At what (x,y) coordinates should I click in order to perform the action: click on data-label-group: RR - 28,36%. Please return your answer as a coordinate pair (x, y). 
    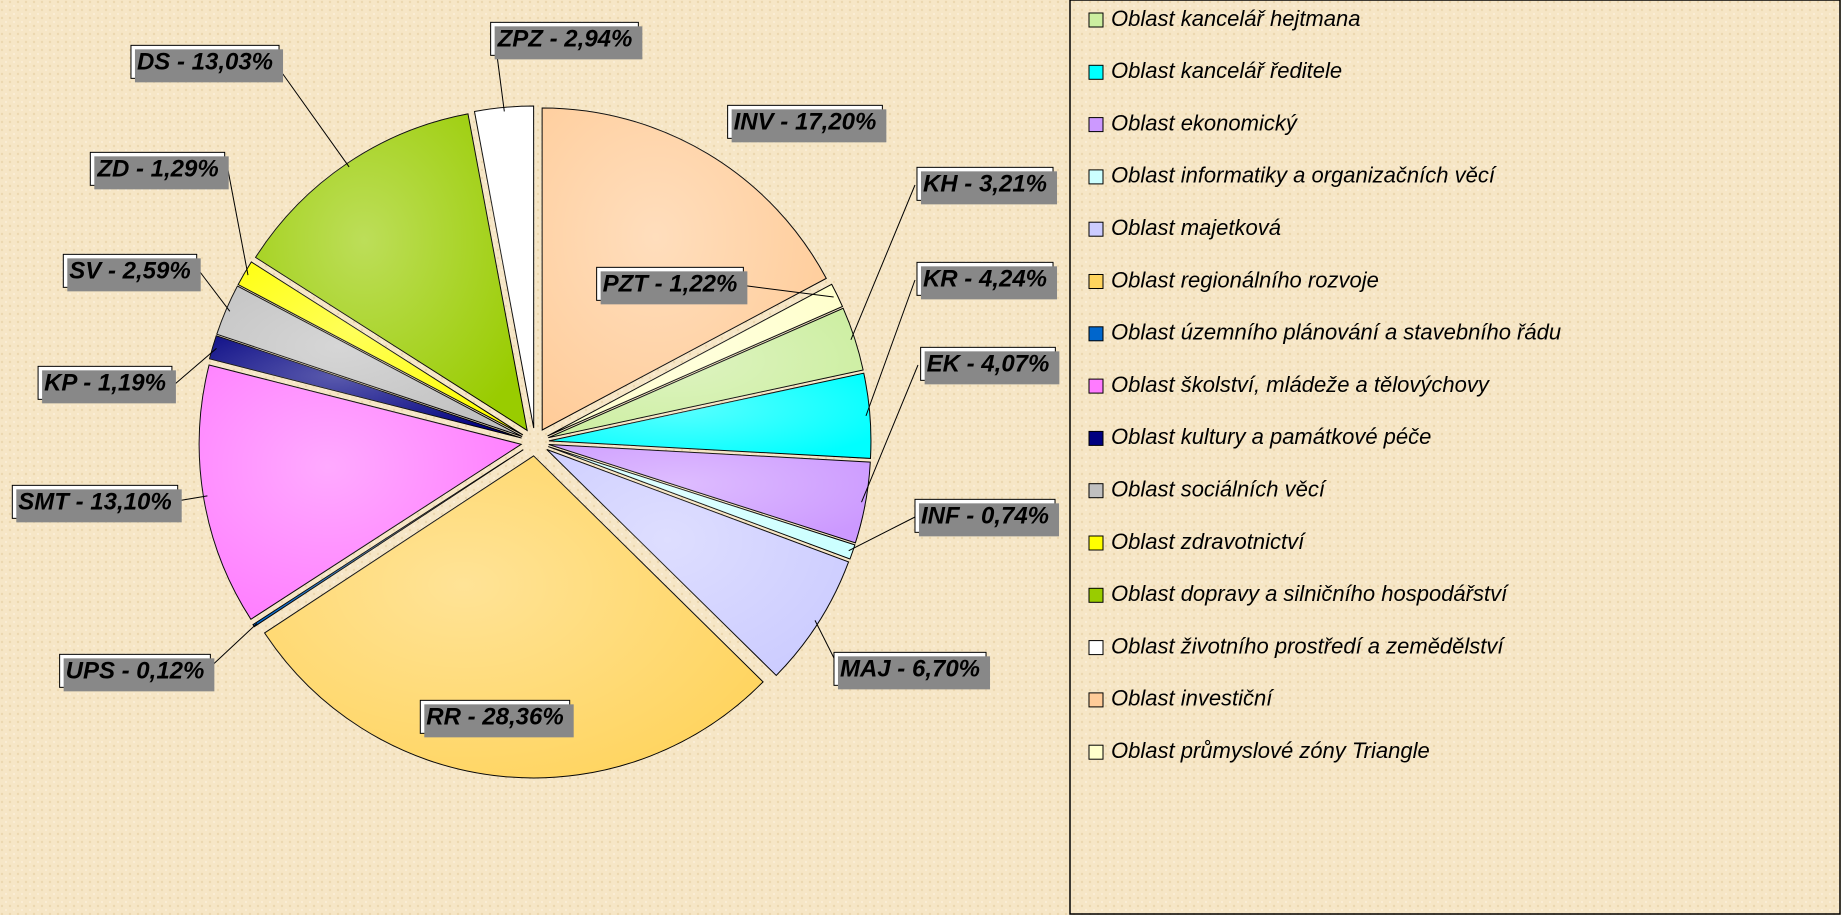
    Looking at the image, I should click on (496, 718).